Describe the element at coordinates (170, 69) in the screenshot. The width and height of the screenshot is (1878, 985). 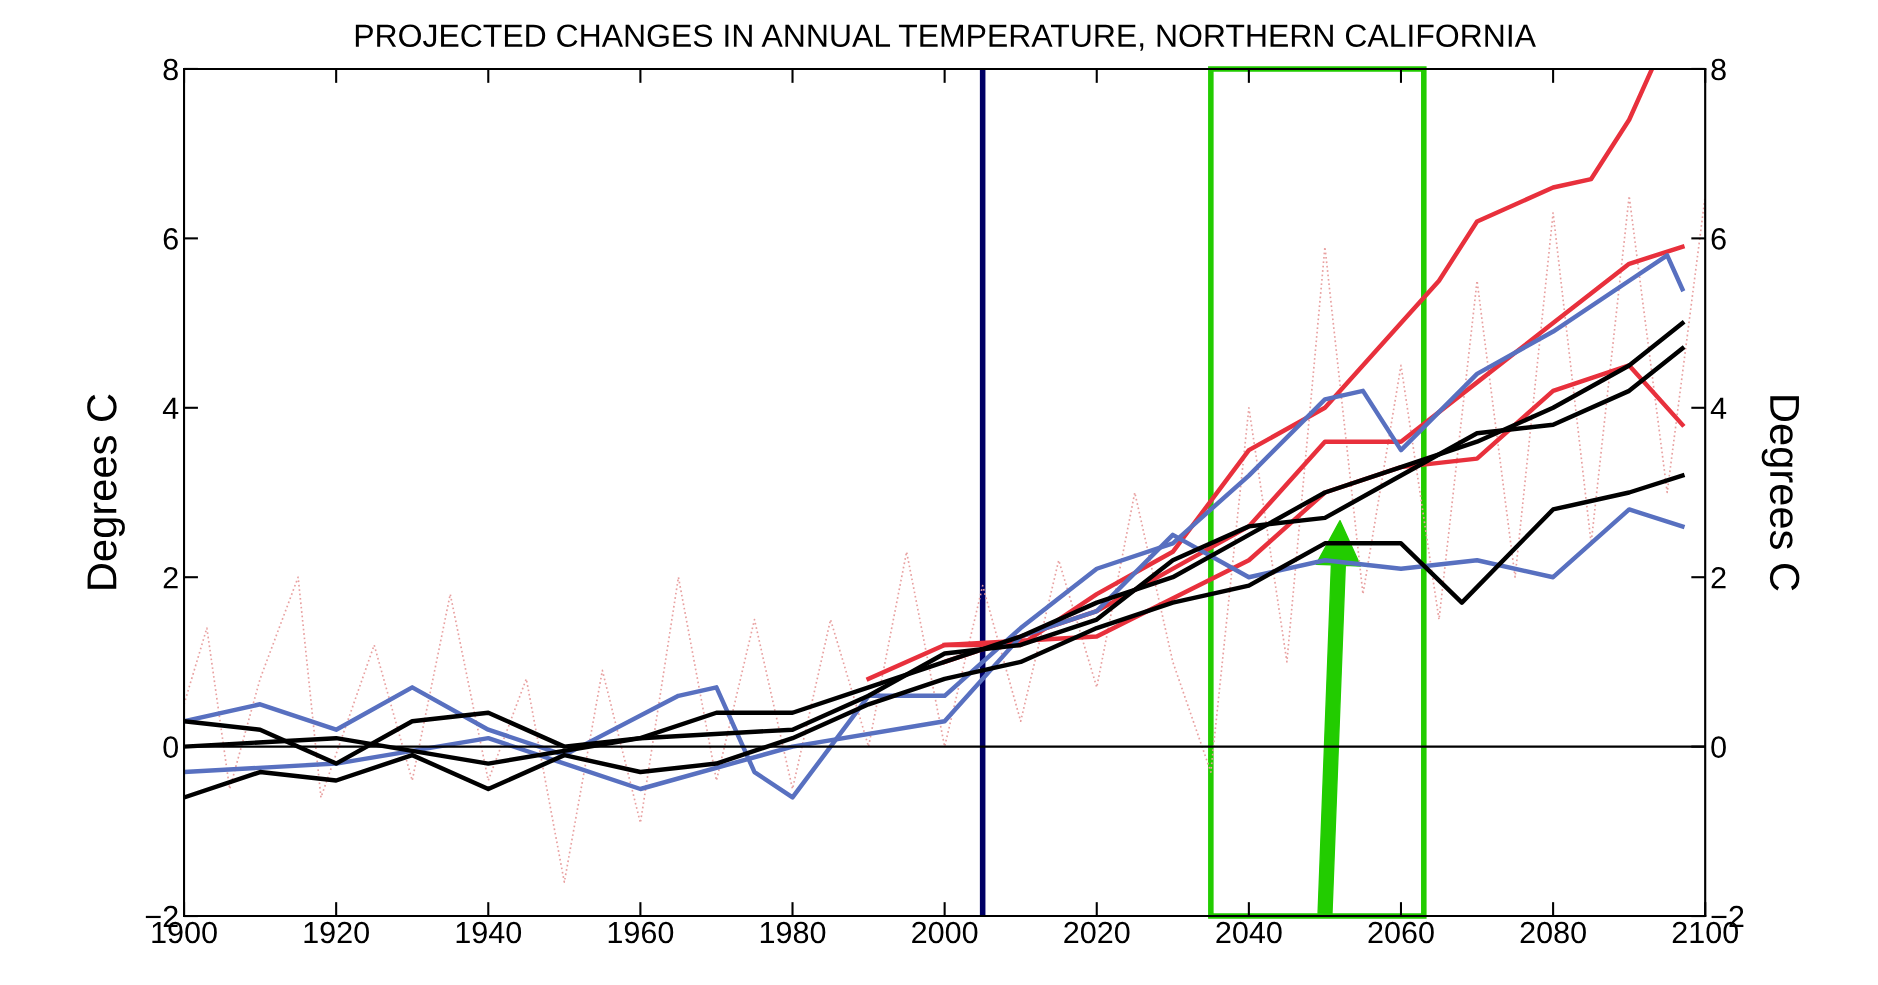
I see `y-tick-label: 8` at that location.